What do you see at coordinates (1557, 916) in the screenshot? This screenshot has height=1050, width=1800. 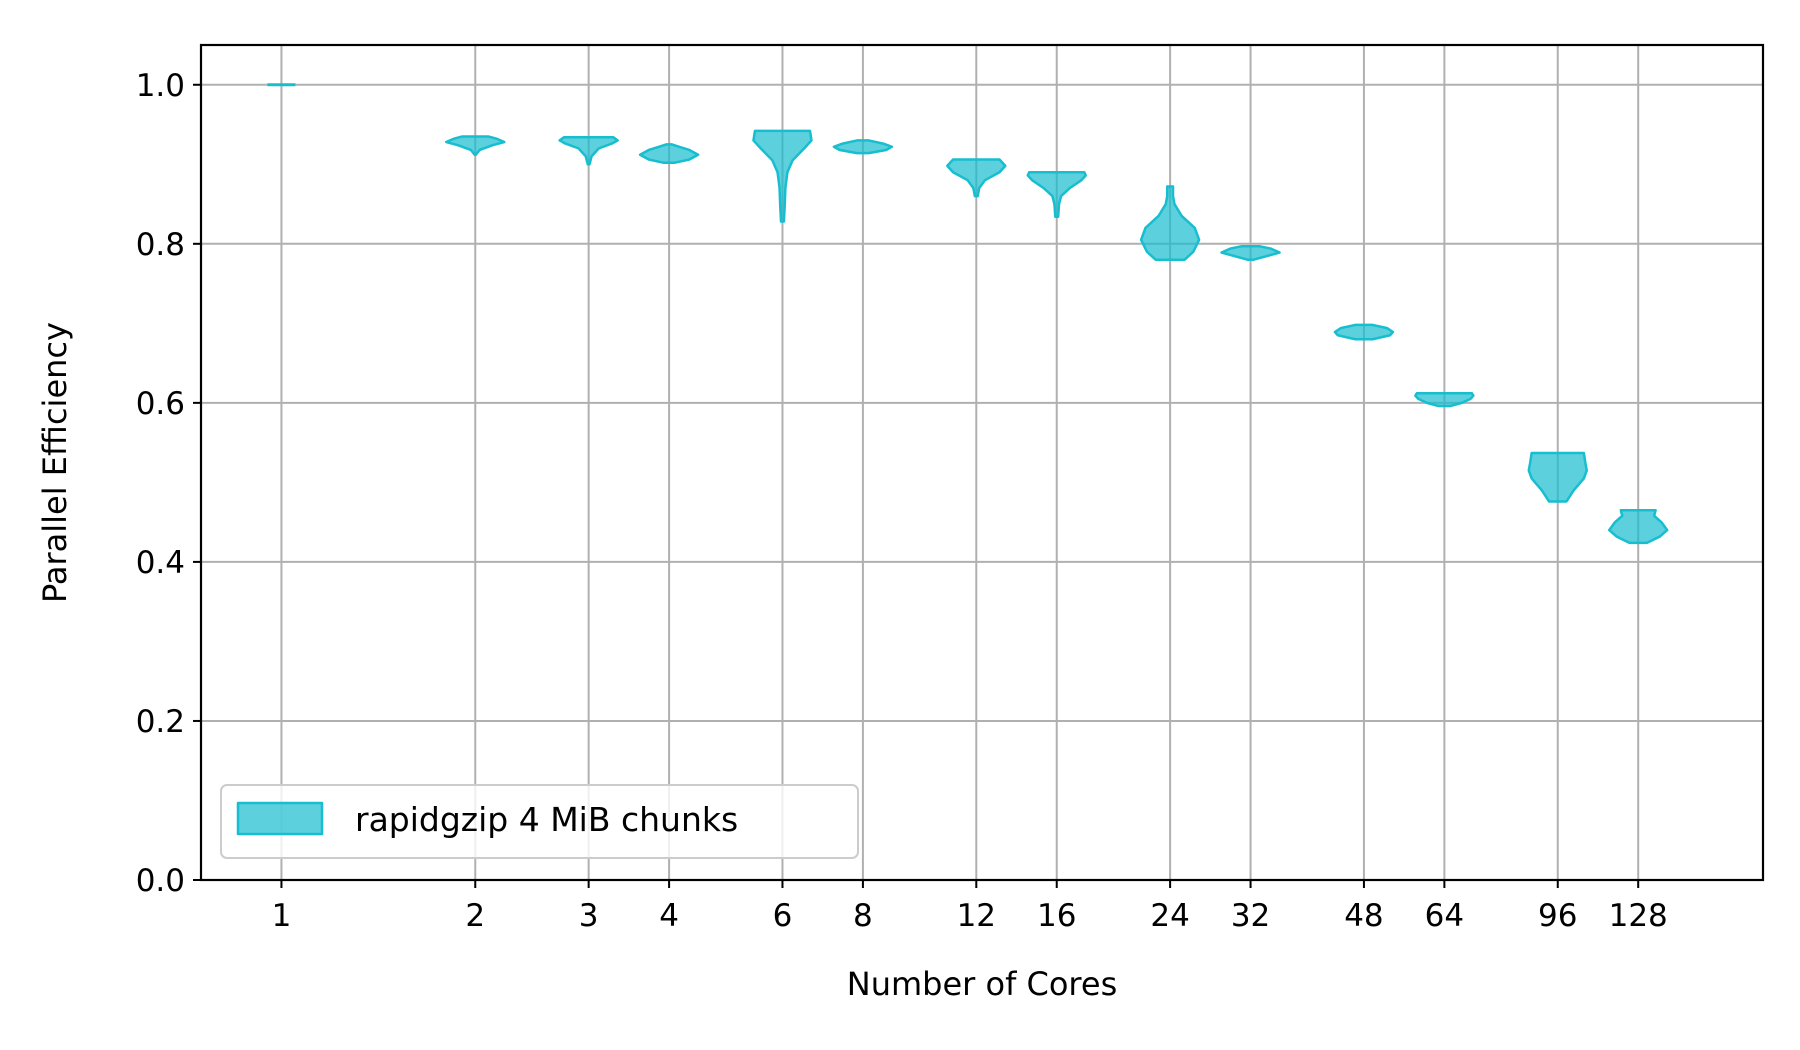 I see `x-tick-label: 96` at bounding box center [1557, 916].